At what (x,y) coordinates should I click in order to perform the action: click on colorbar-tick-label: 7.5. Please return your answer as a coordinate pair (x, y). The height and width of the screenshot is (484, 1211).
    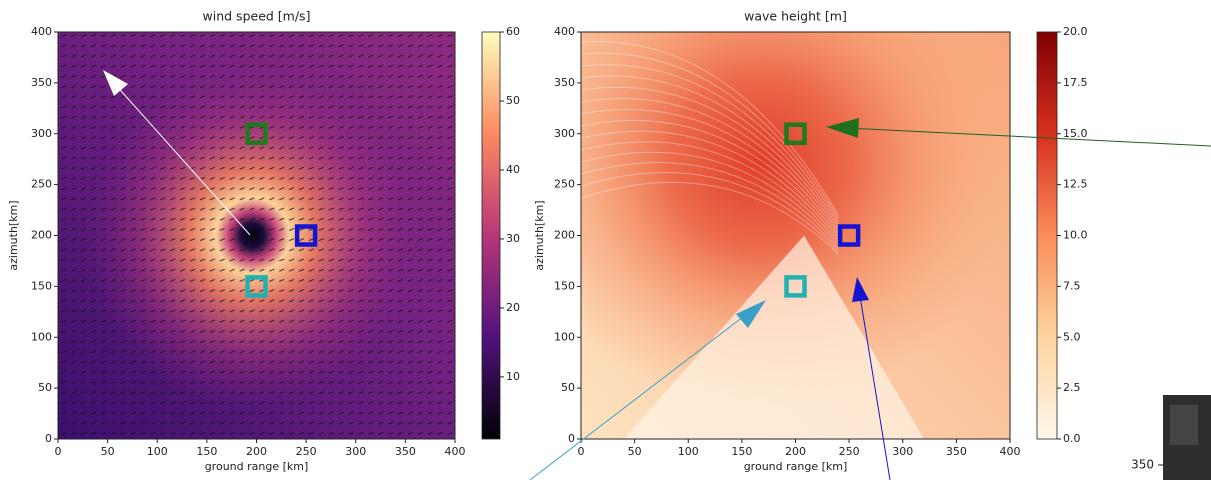
    Looking at the image, I should click on (1072, 285).